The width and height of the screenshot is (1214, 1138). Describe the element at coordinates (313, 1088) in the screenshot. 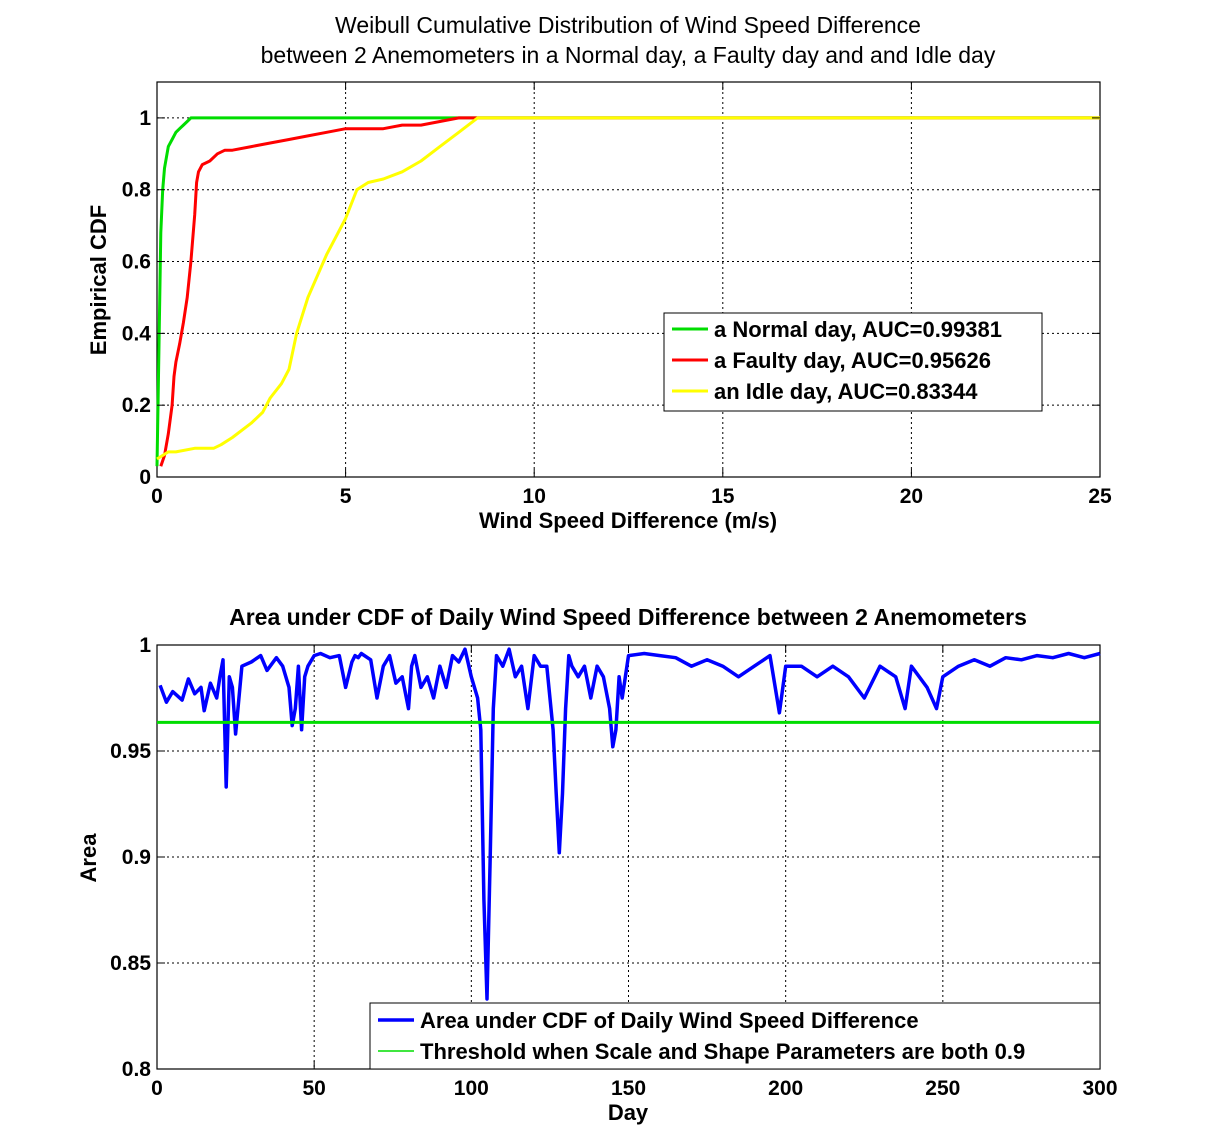

I see `area-x-tick-label: 50` at that location.